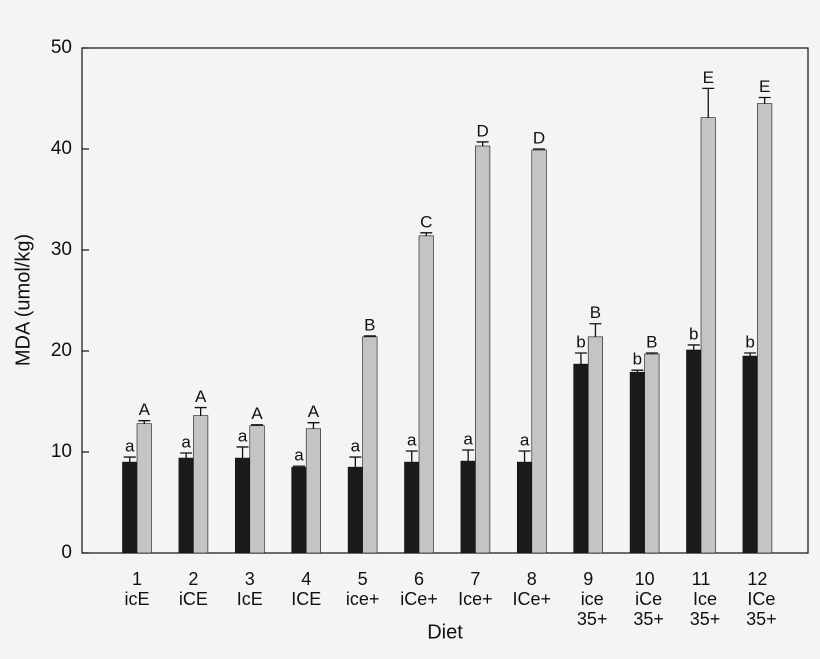  I want to click on y-tick-label: 10, so click(61, 451).